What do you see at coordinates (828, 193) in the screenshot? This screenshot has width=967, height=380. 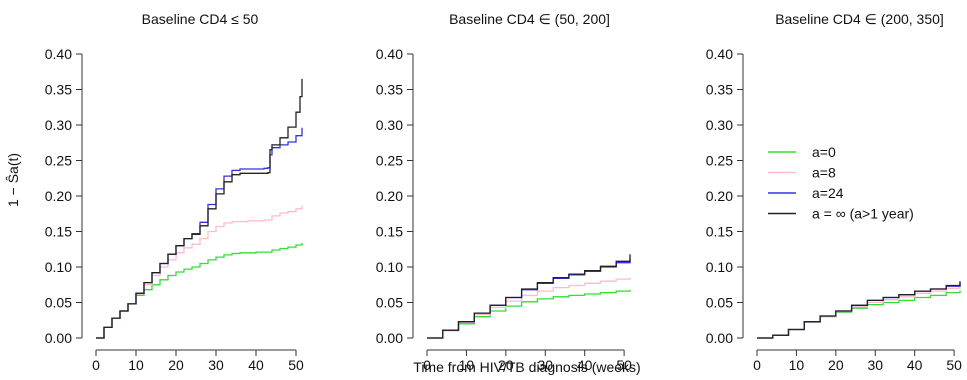 I see `legend-label: a=24` at bounding box center [828, 193].